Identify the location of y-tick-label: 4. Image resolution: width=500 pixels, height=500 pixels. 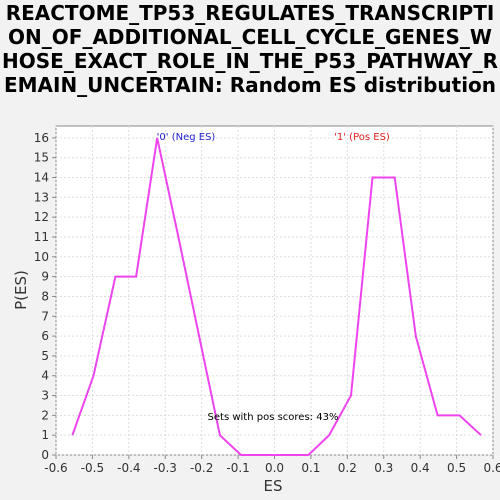
(45, 376).